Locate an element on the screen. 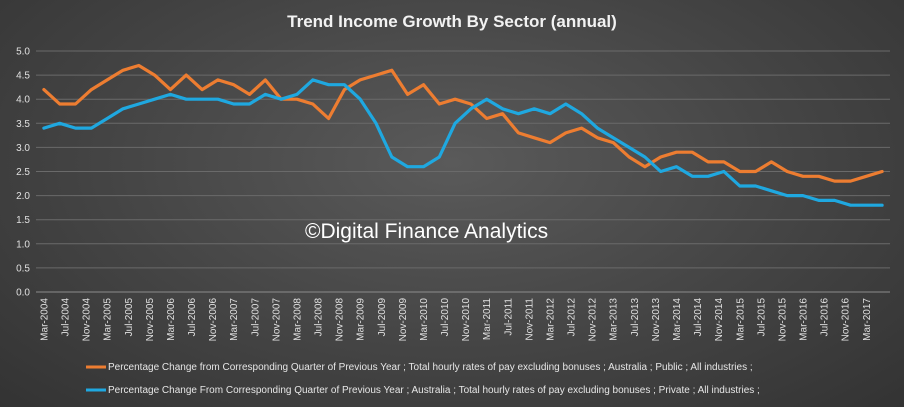 This screenshot has width=904, height=407. y-tick-label: 3.5 is located at coordinates (23, 124).